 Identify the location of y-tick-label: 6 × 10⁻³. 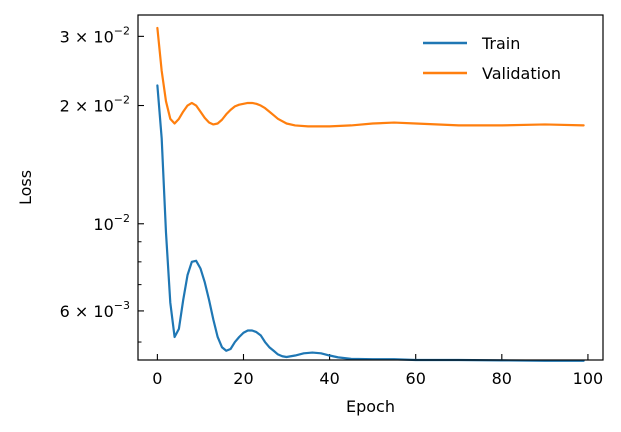
(95, 310).